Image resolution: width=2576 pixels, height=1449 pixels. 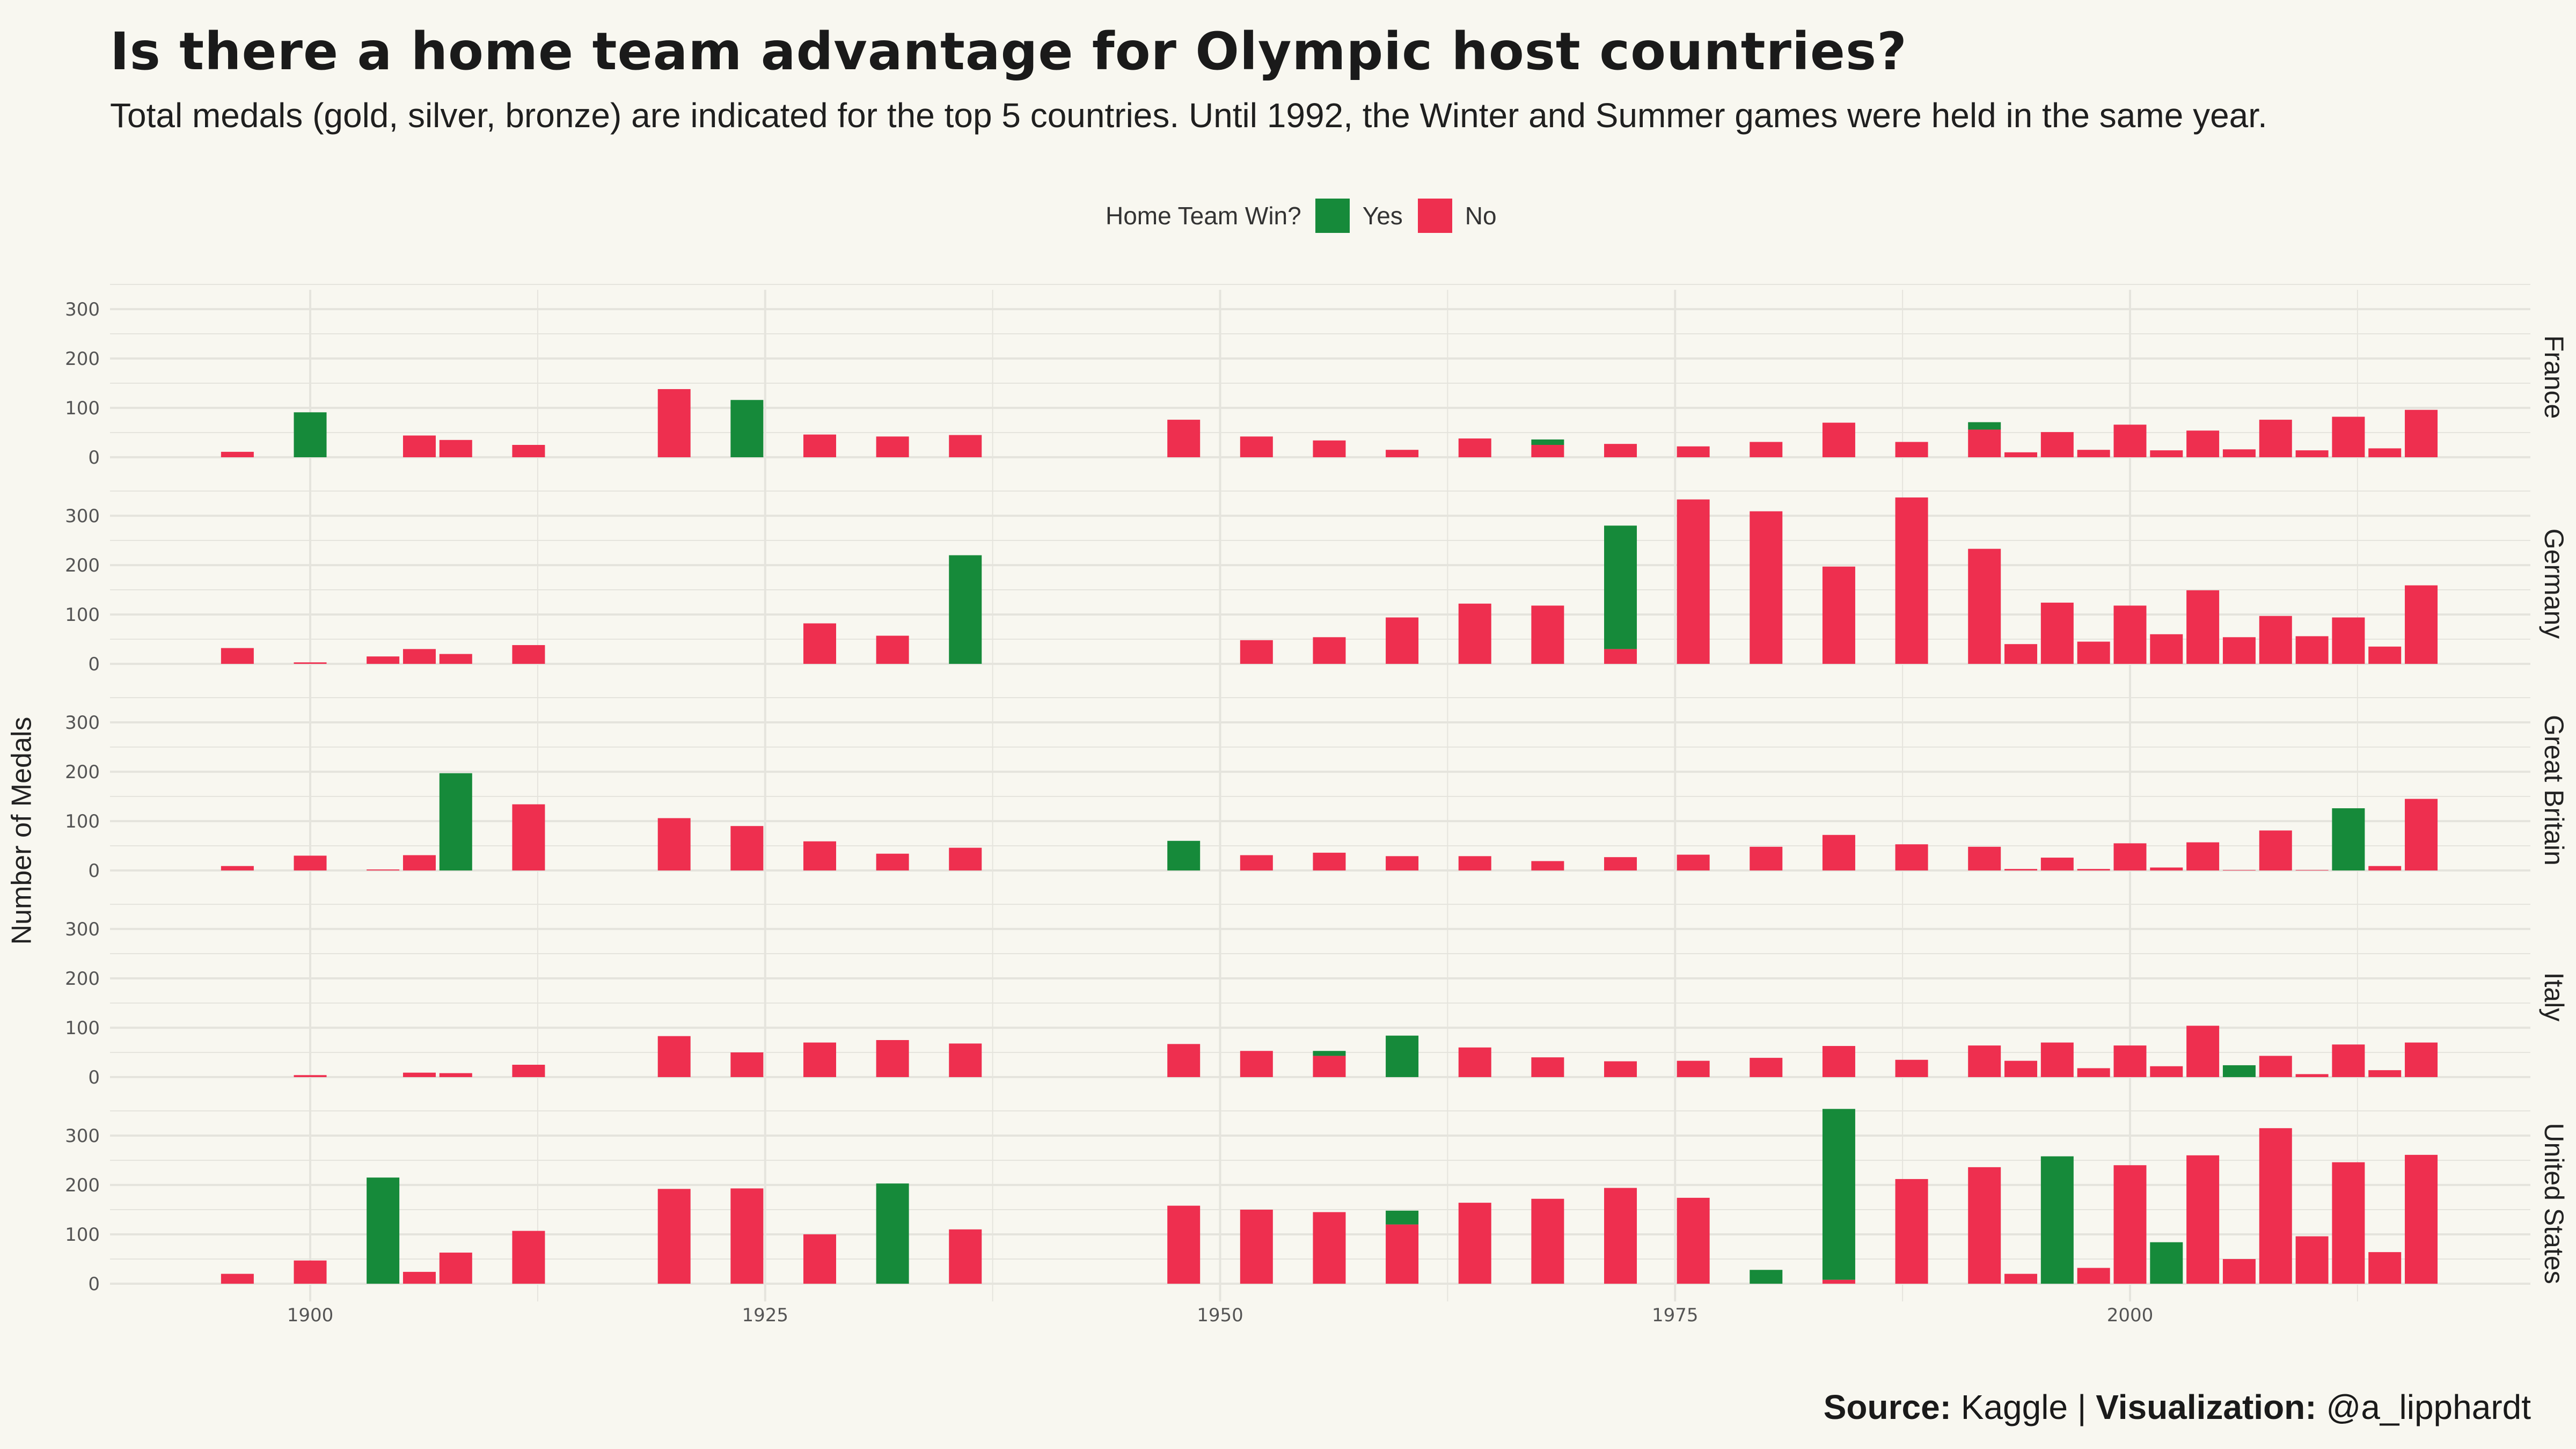 I want to click on x-tick-label: 1950, so click(x=1220, y=1315).